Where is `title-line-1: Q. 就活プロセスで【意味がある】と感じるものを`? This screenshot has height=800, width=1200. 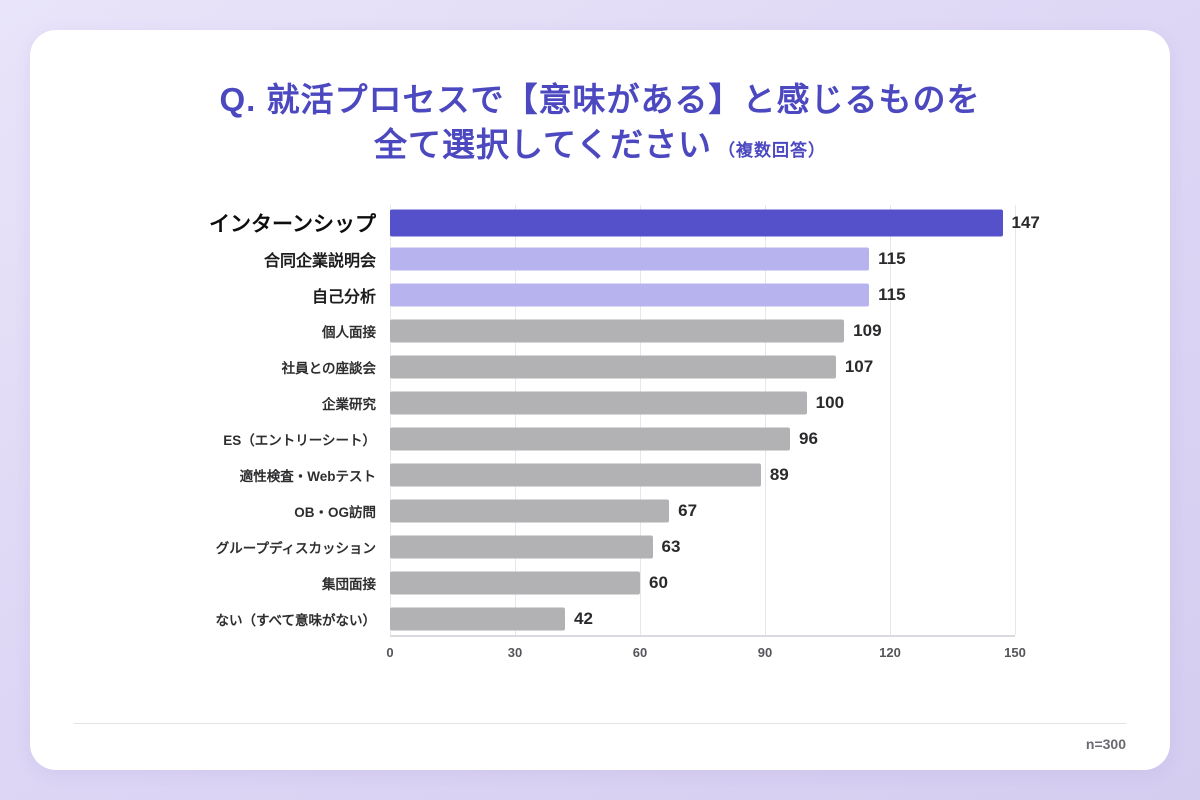
title-line-1: Q. 就活プロセスで【意味がある】と感じるものを is located at coordinates (600, 99).